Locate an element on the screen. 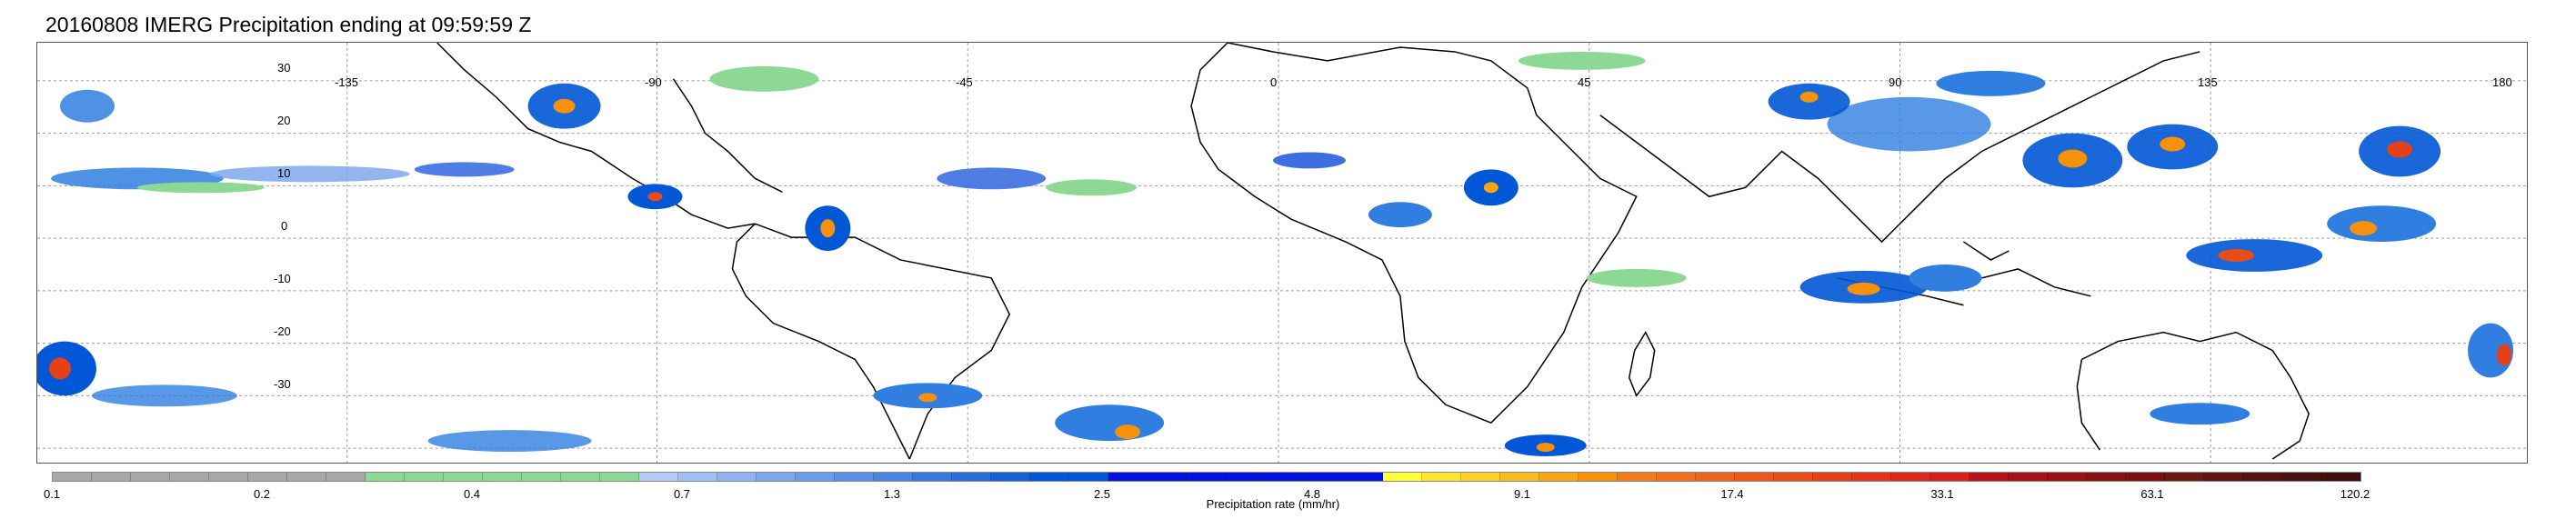 The image size is (2576, 519). colorbar-tick-0: 0.1 is located at coordinates (52, 494).